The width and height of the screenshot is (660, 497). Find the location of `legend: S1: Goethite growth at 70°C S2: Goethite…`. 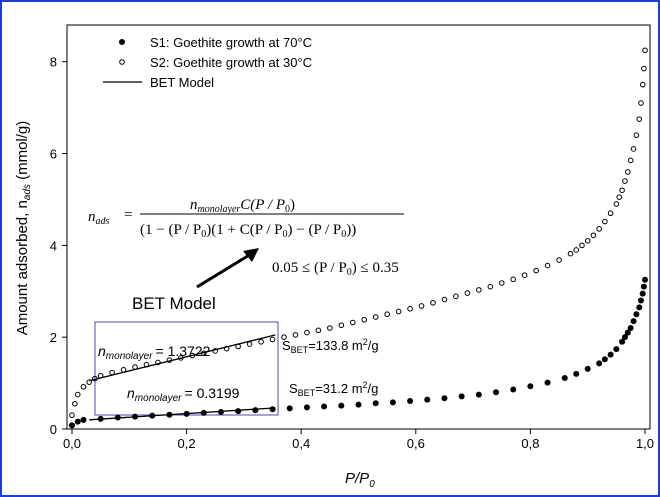

legend: S1: Goethite growth at 70°C S2: Goethite… is located at coordinates (207, 62).